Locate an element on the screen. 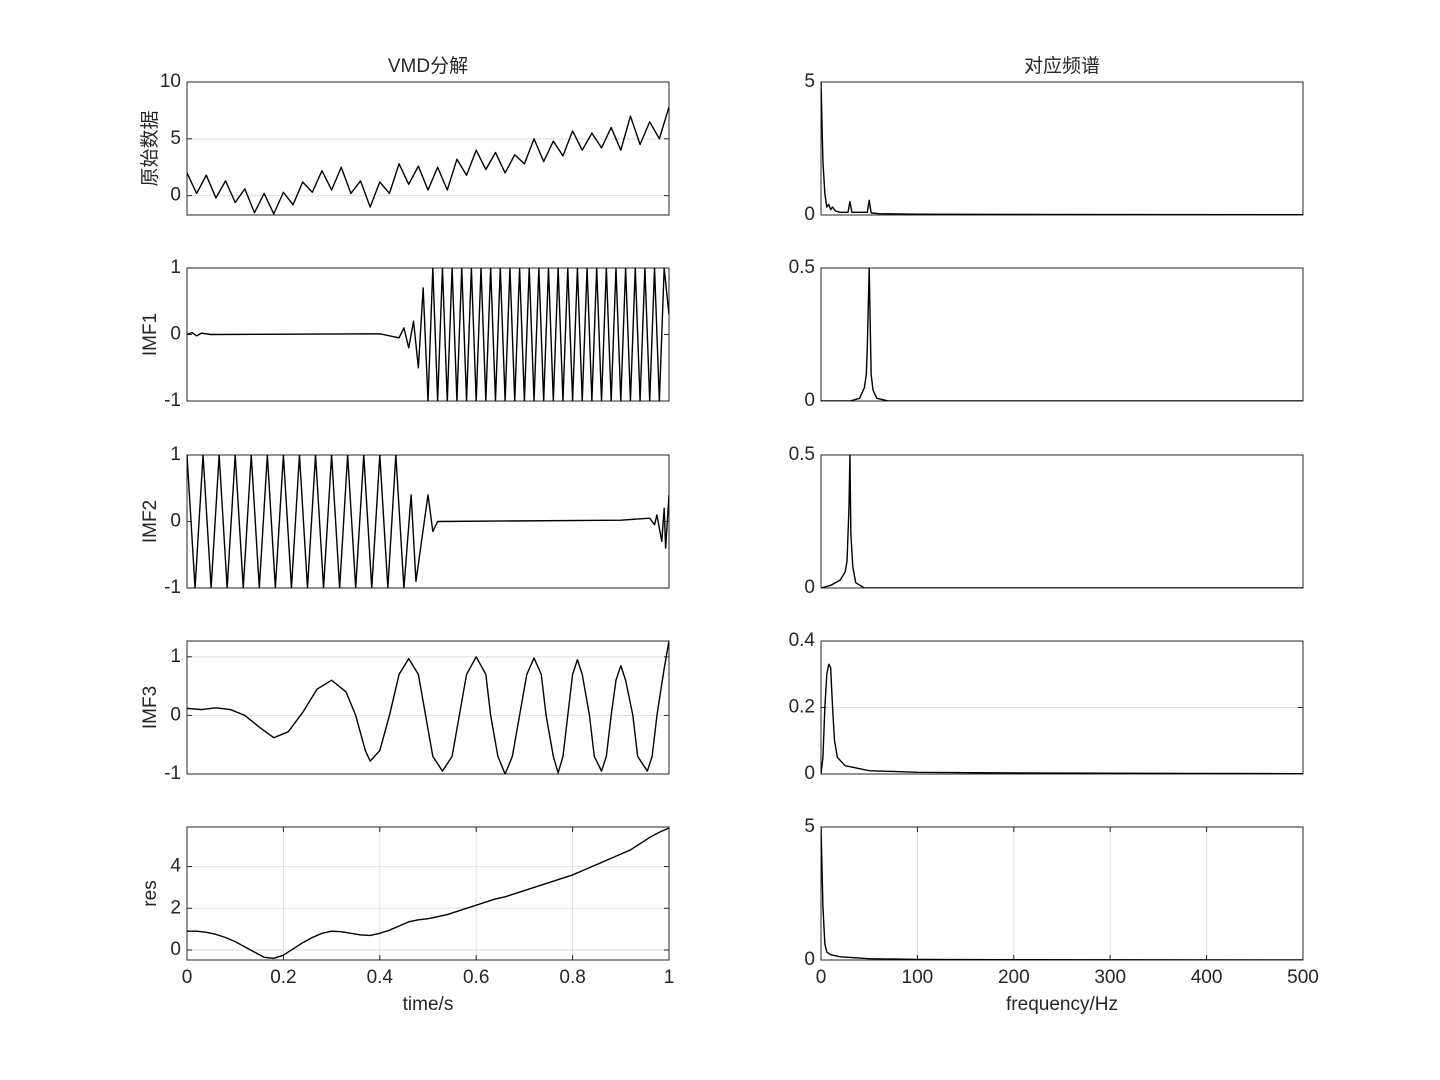 The image size is (1440, 1080). y-axis-label: IMF3 is located at coordinates (150, 707).